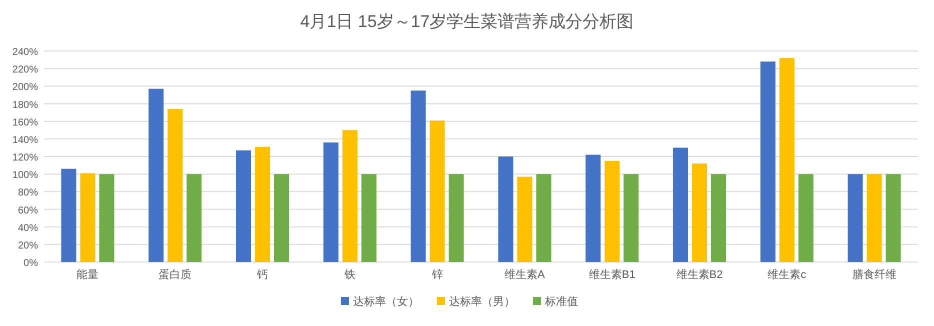  Describe the element at coordinates (612, 274) in the screenshot. I see `x-tick-label: 维生素B1` at that location.